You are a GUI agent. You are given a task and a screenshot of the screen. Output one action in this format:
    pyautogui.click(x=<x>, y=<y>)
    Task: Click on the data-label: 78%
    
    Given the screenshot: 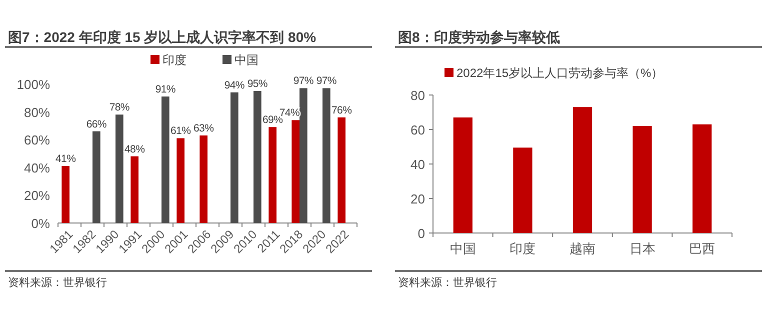 What is the action you would take?
    pyautogui.click(x=119, y=108)
    